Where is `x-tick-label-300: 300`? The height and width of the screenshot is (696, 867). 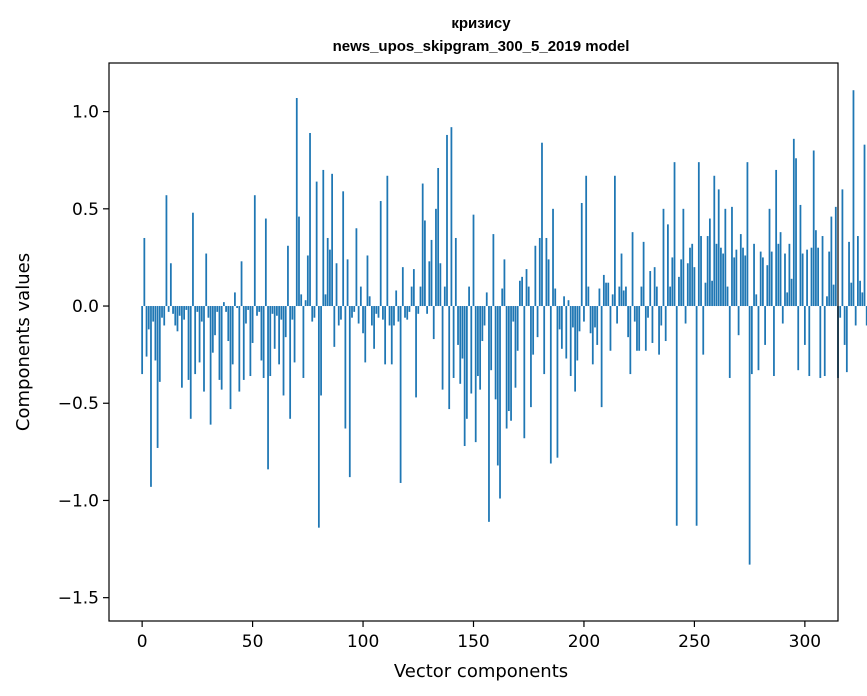 x-tick-label-300: 300 is located at coordinates (805, 642).